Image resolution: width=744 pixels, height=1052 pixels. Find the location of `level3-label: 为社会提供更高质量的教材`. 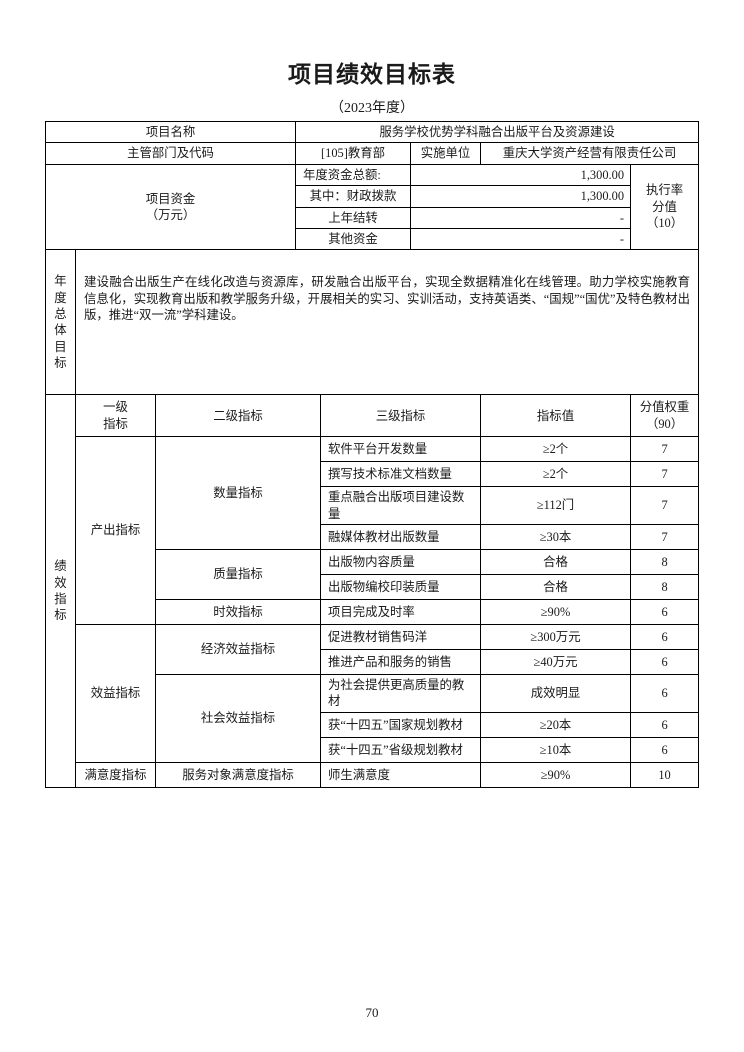

level3-label: 为社会提供更高质量的教材 is located at coordinates (401, 693).